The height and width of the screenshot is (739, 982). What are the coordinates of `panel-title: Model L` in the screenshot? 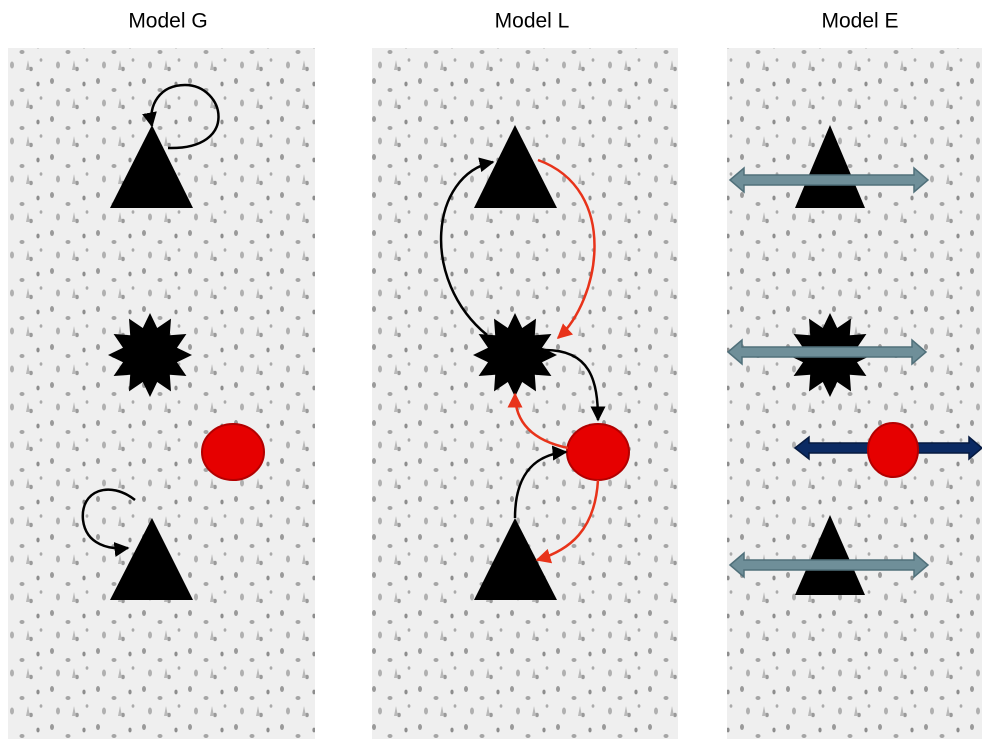 It's located at (532, 21).